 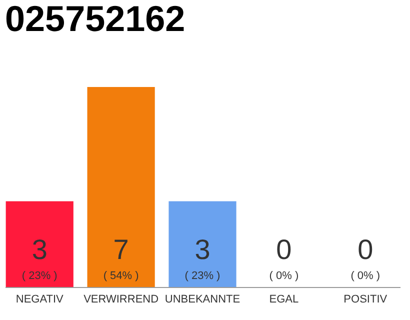 I want to click on chart-title: 025752162, so click(x=95, y=19).